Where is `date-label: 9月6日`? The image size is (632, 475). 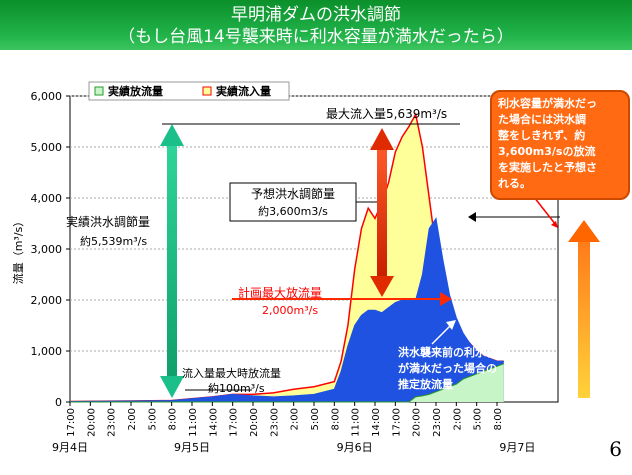 date-label: 9月6日 is located at coordinates (355, 447).